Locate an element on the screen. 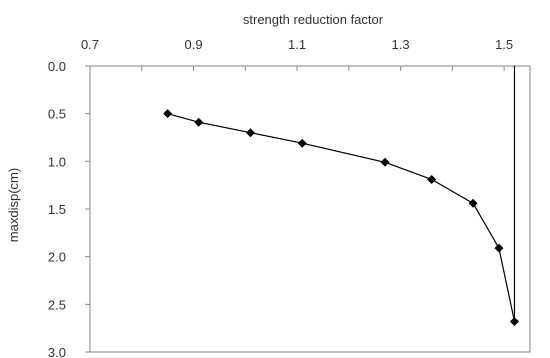  x-tick-label: 0.7 is located at coordinates (90, 44).